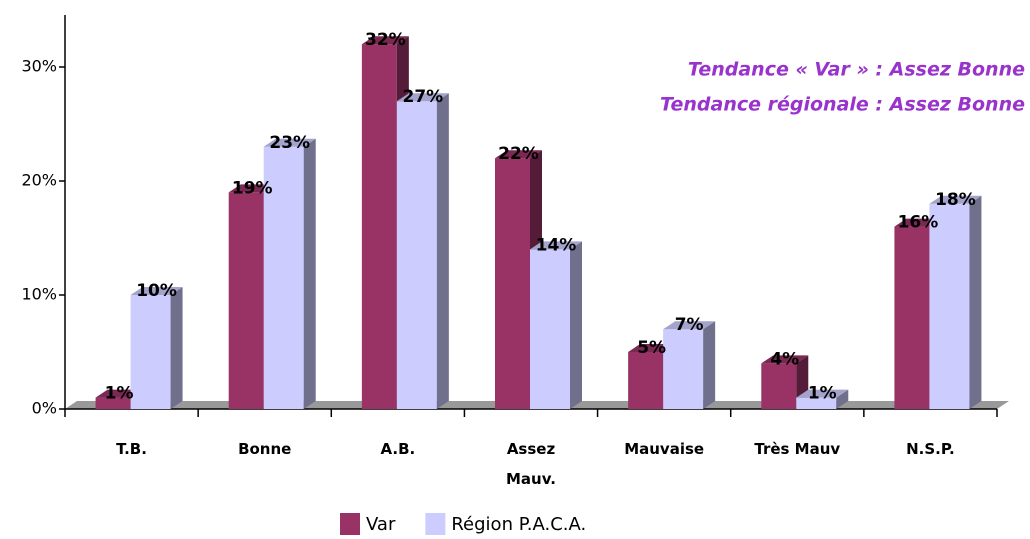 The height and width of the screenshot is (539, 1030). Describe the element at coordinates (664, 449) in the screenshot. I see `x-tick-label: Mauvaise` at that location.